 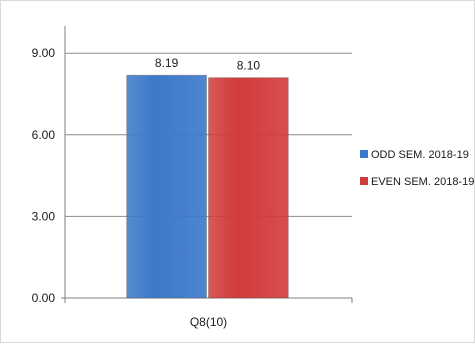 What do you see at coordinates (44, 298) in the screenshot?
I see `y-tick-label: 0.00` at bounding box center [44, 298].